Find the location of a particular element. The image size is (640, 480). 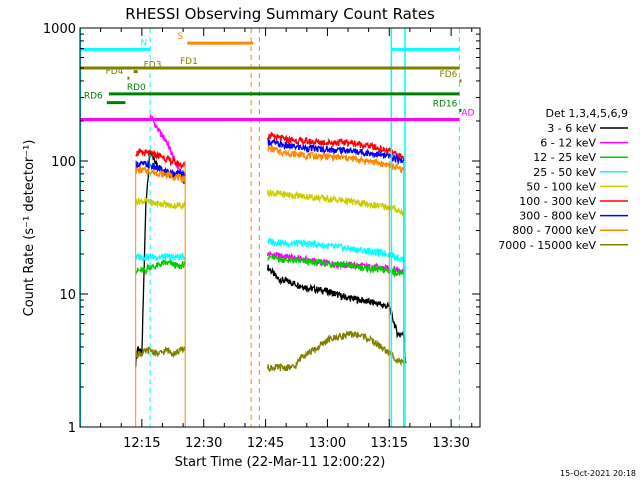

chart-title: RHESSI Observing Summary Count Rates is located at coordinates (280, 14).